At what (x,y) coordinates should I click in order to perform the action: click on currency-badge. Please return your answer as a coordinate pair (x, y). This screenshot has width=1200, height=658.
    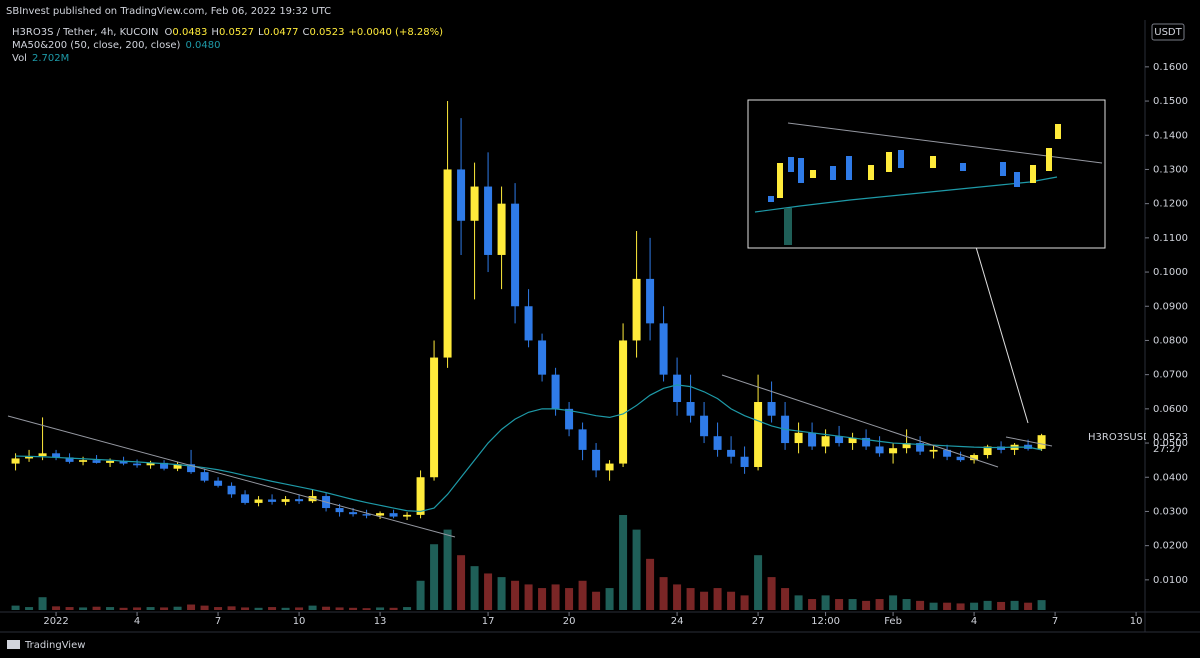
    Looking at the image, I should click on (1168, 32).